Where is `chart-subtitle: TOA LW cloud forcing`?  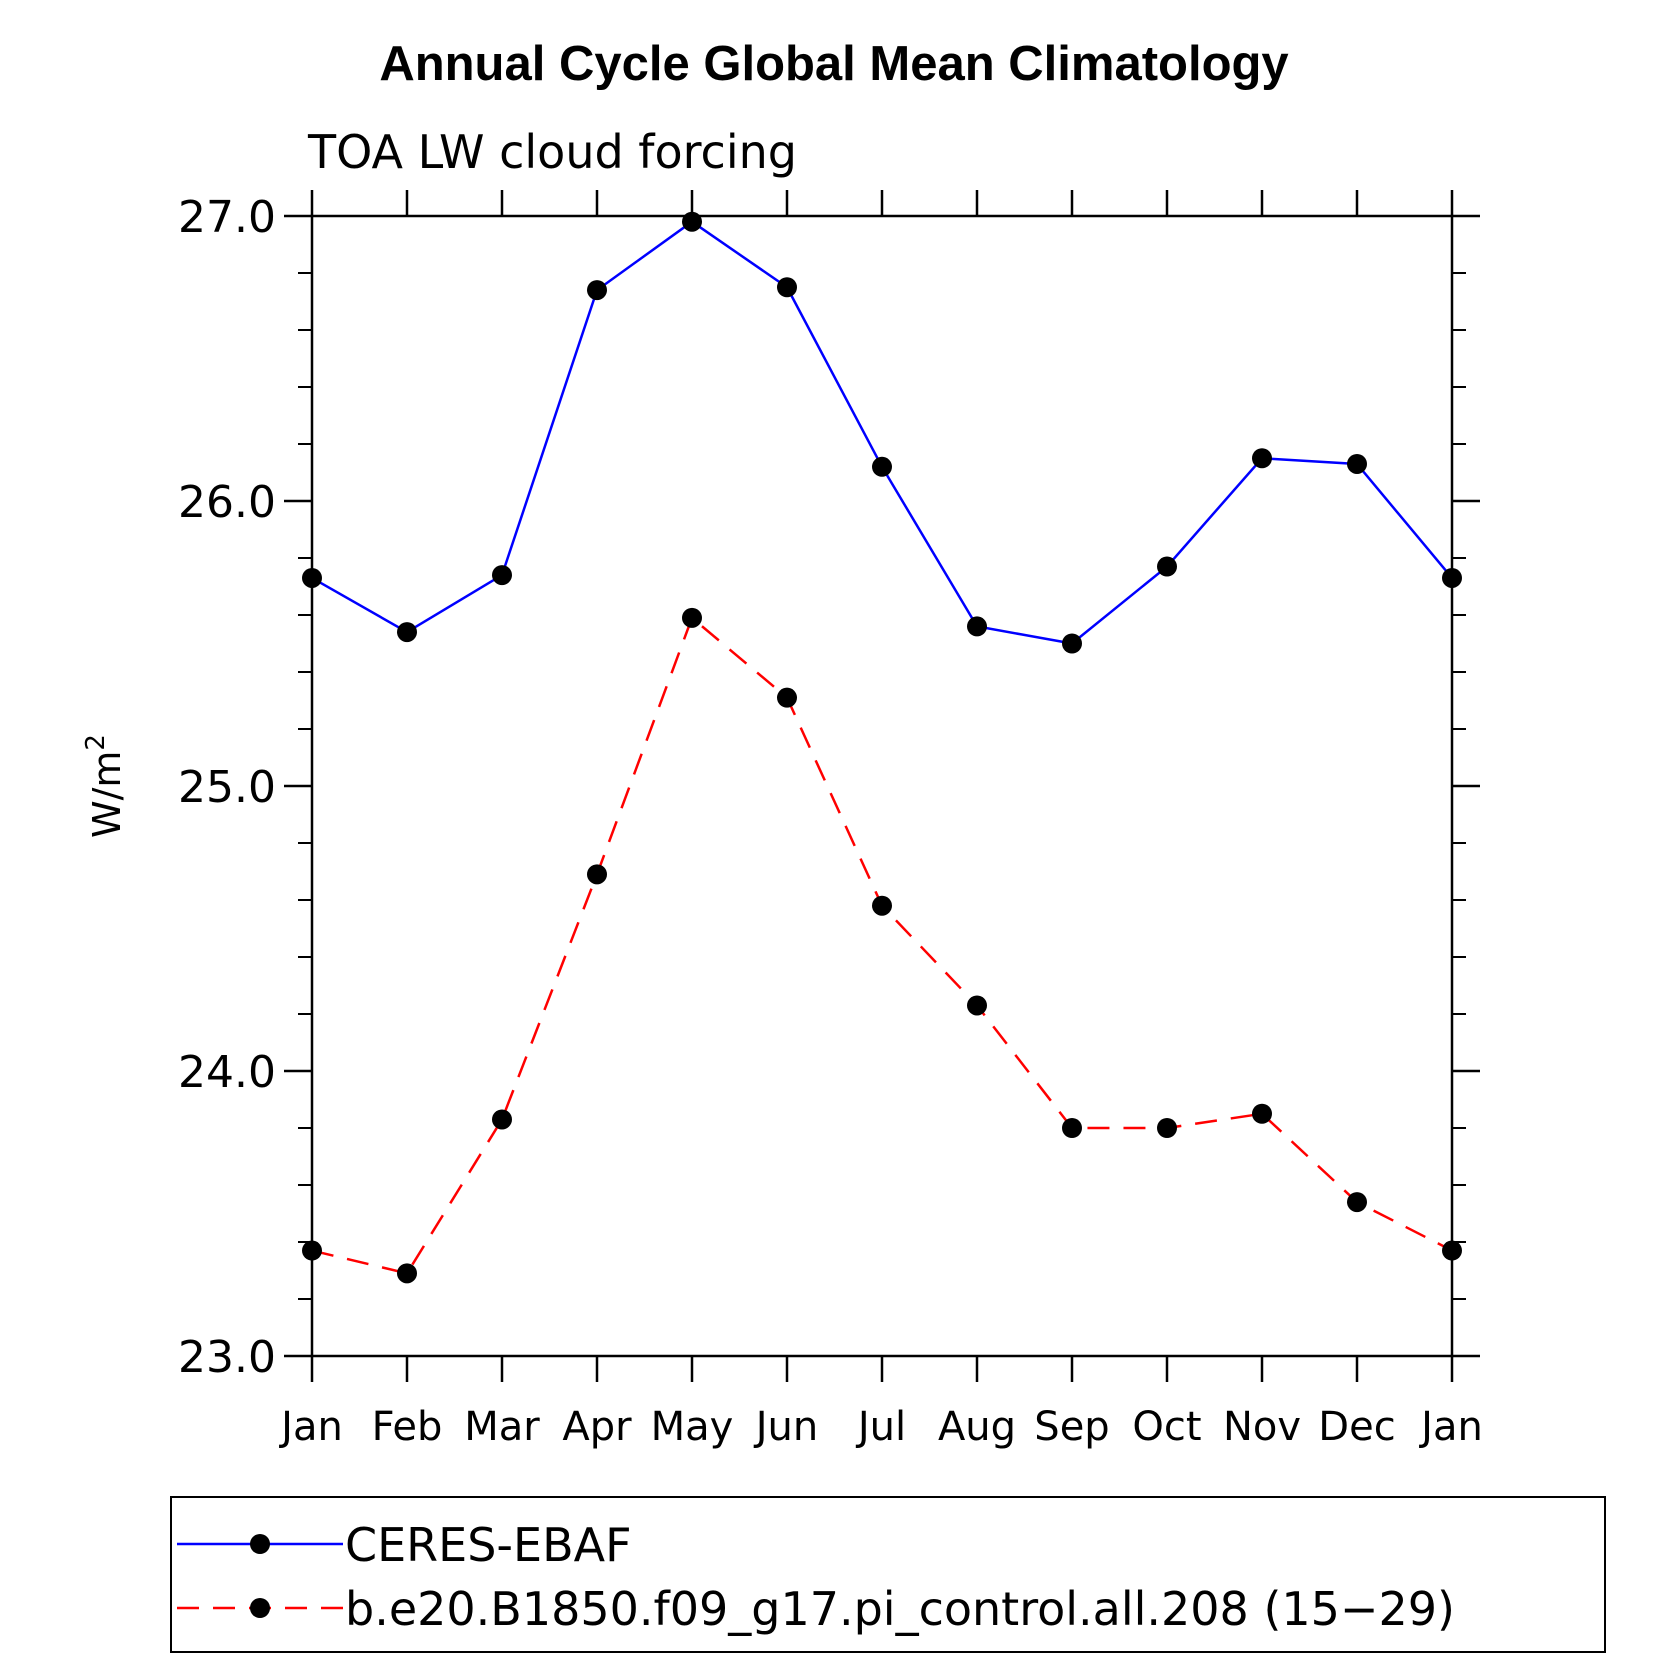
chart-subtitle: TOA LW cloud forcing is located at coordinates (552, 152).